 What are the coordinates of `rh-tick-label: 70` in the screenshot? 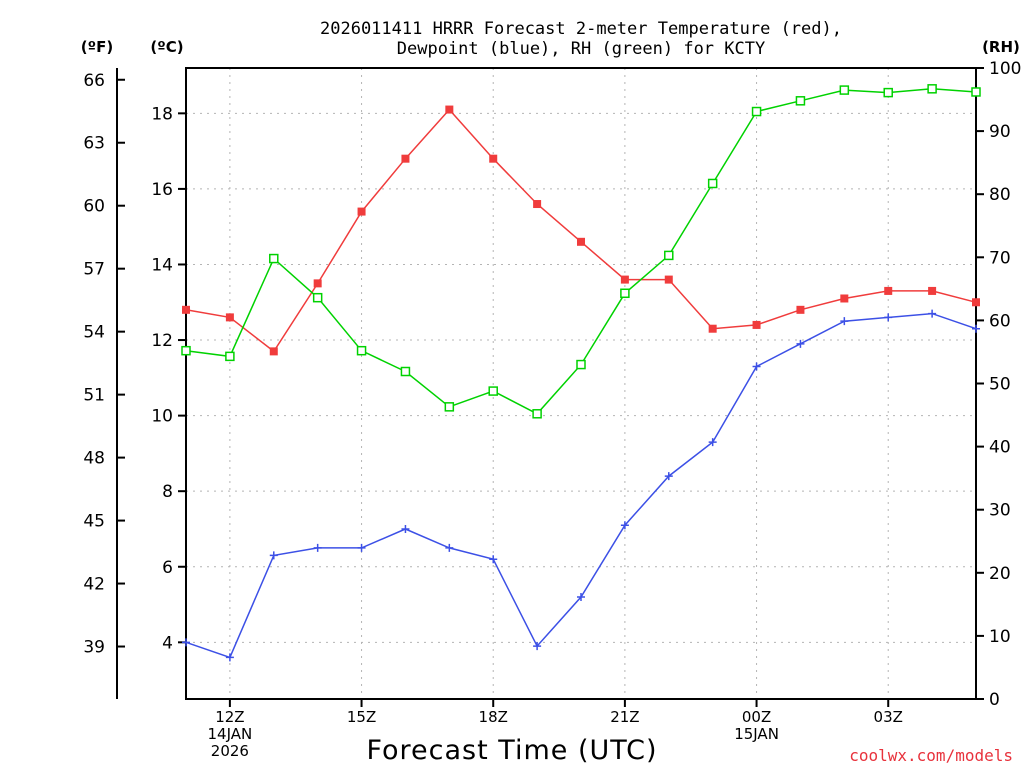 It's located at (1000, 258).